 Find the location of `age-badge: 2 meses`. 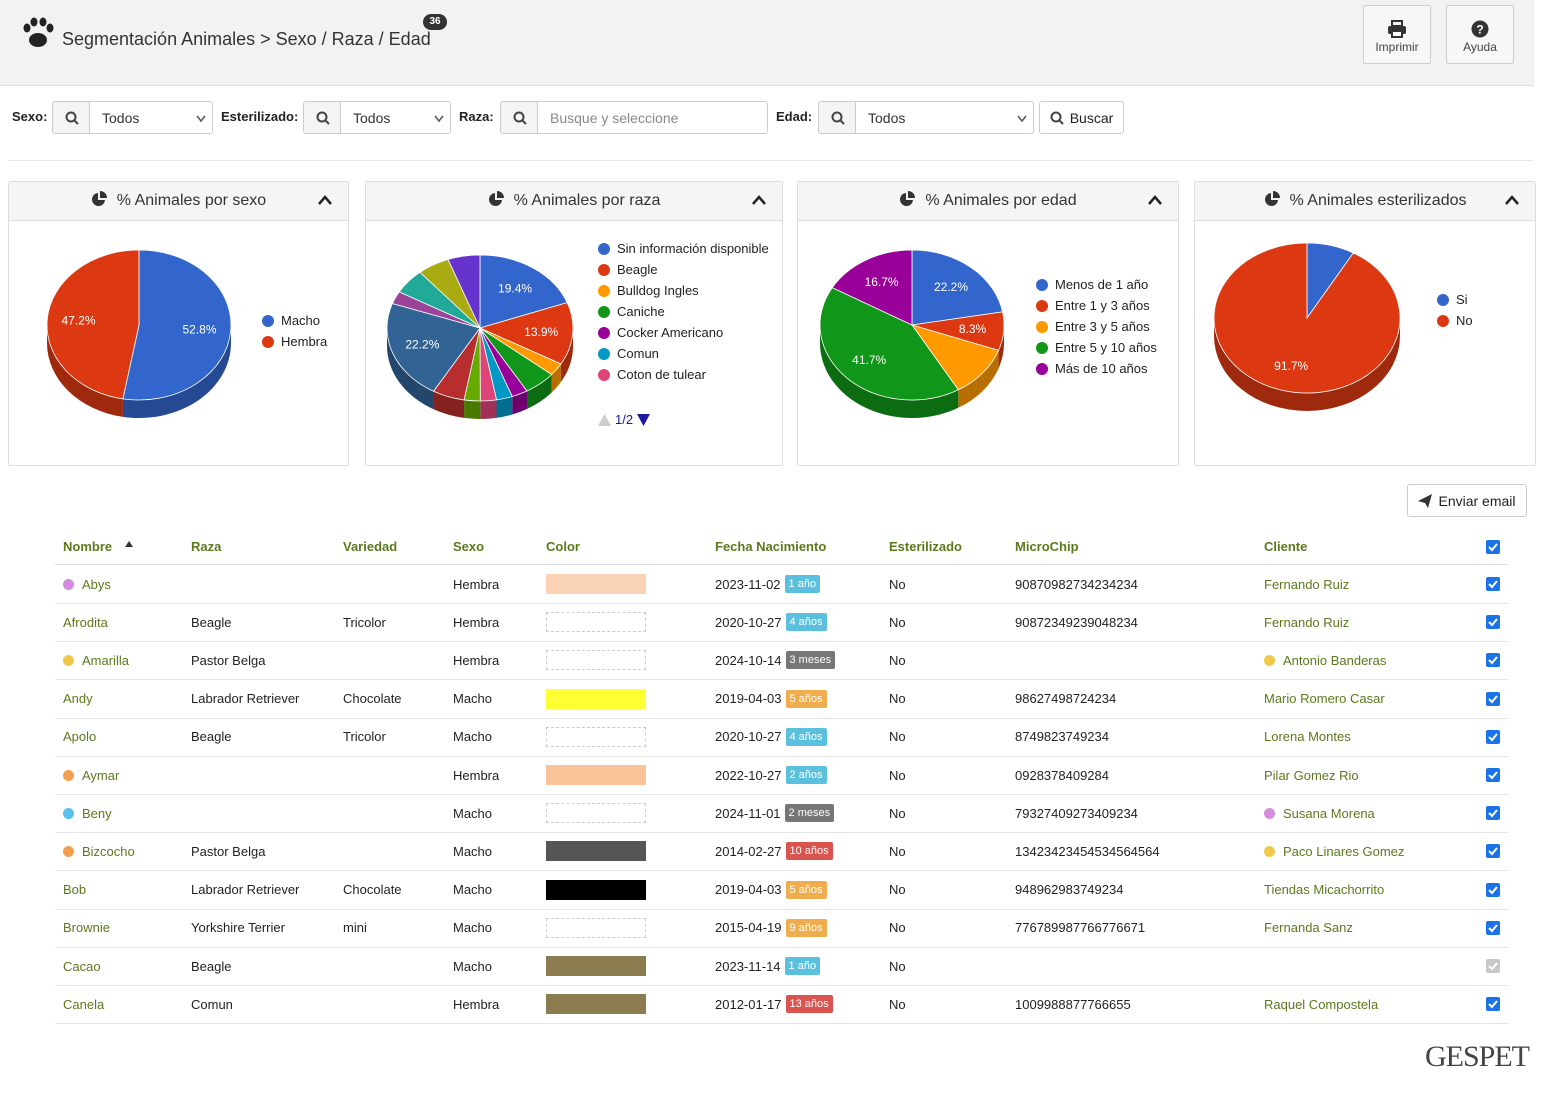

age-badge: 2 meses is located at coordinates (809, 813).